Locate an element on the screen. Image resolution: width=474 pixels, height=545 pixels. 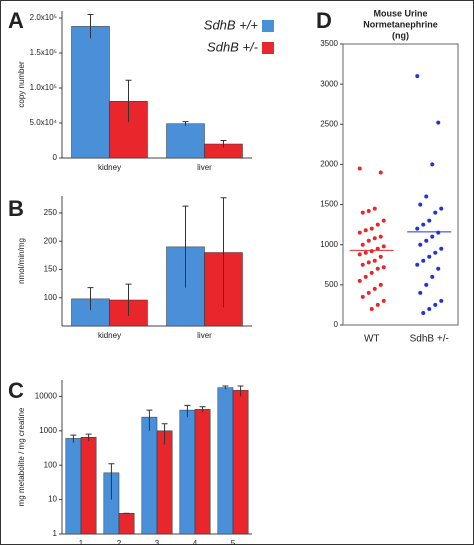
x-tick-label: 5 is located at coordinates (233, 542).